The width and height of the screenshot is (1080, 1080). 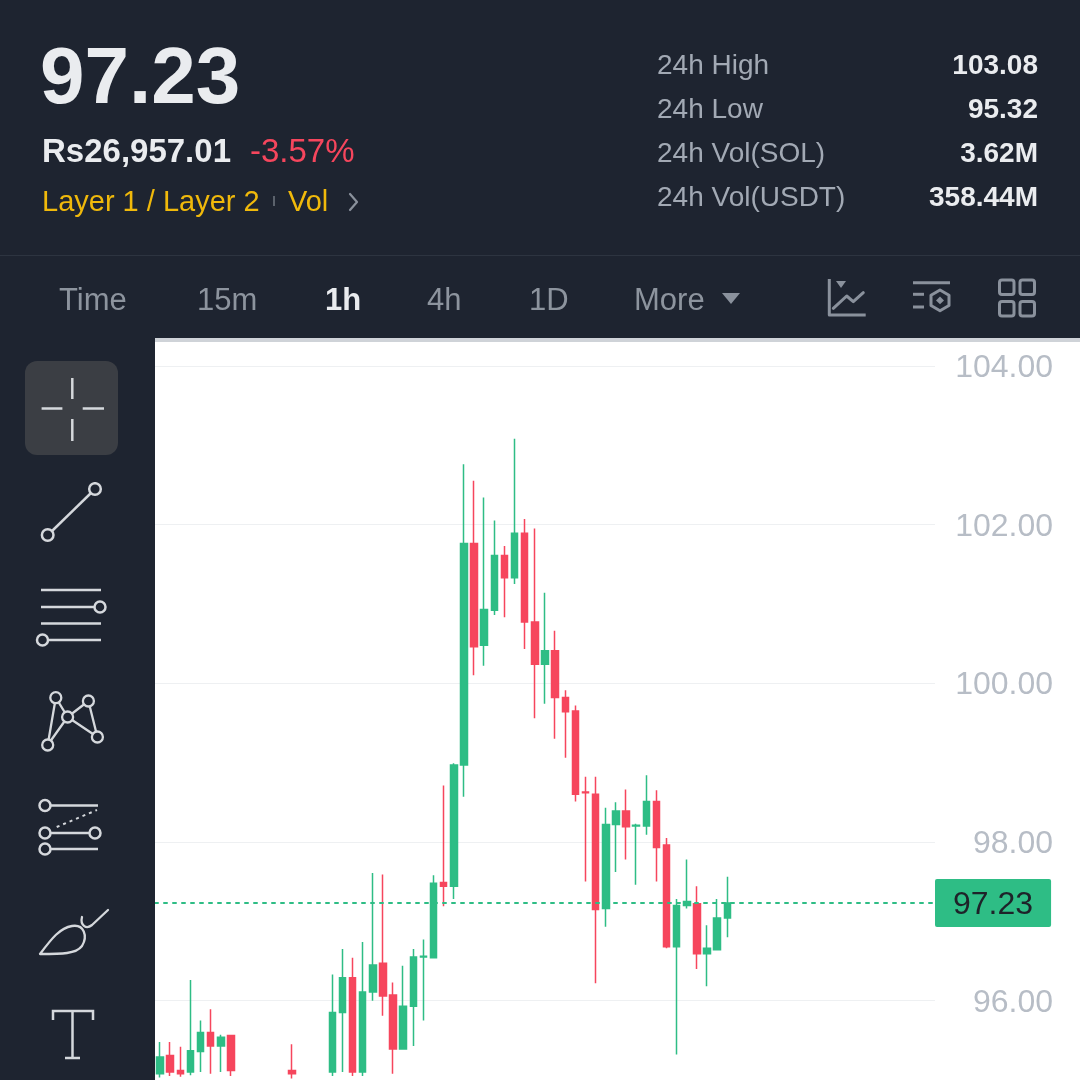 What do you see at coordinates (136, 150) in the screenshot?
I see `text: Rs26,957.01` at bounding box center [136, 150].